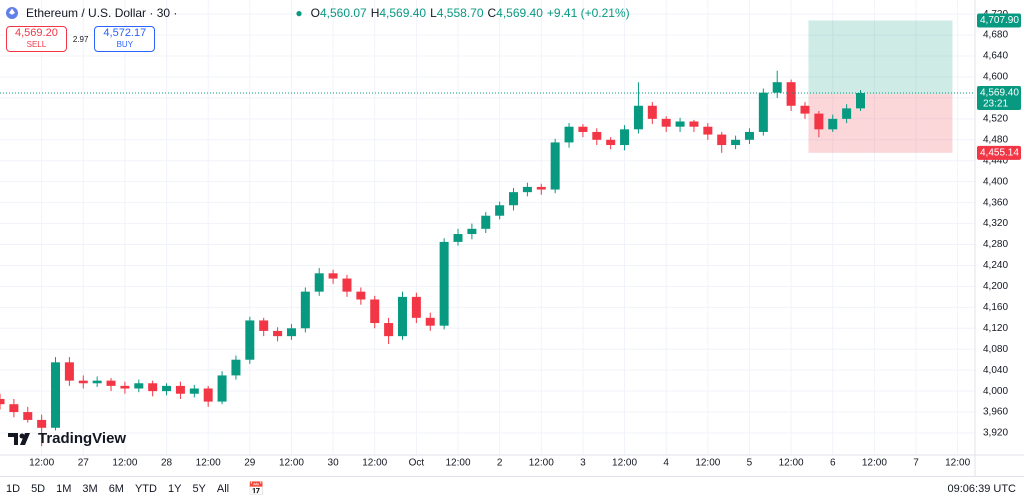 This screenshot has width=1024, height=501. I want to click on ranges: 1D 5D 1M 3M 6M YTD 1Y 5Y All, so click(117, 489).